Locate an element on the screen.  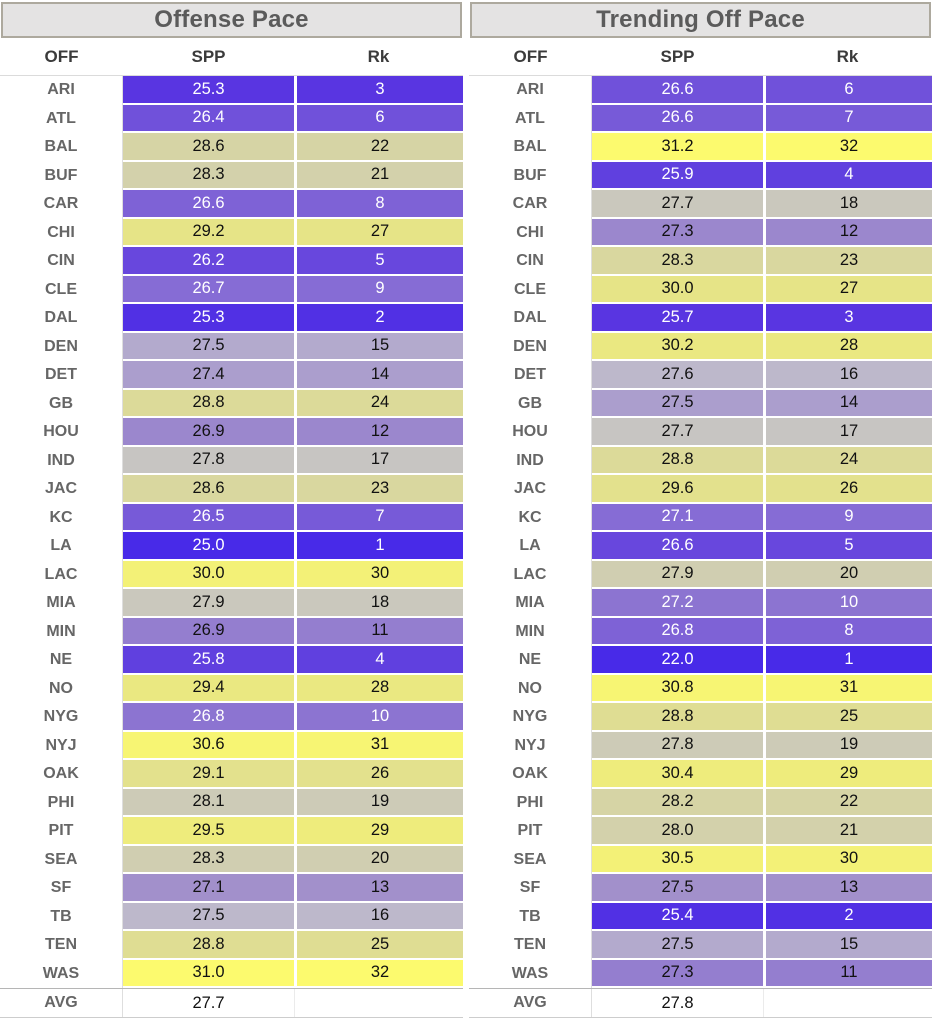
column-header-rk: Rk is located at coordinates (847, 56).